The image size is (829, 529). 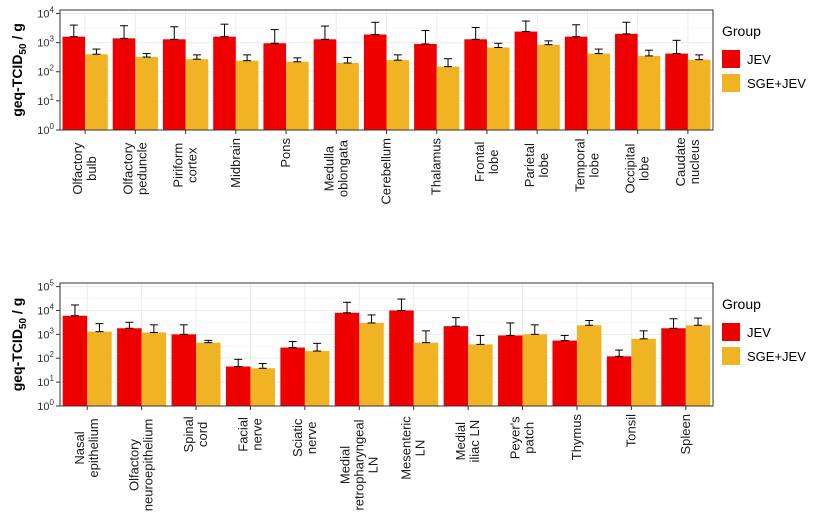 I want to click on bar-jev-temporal-lobe, so click(x=576, y=83).